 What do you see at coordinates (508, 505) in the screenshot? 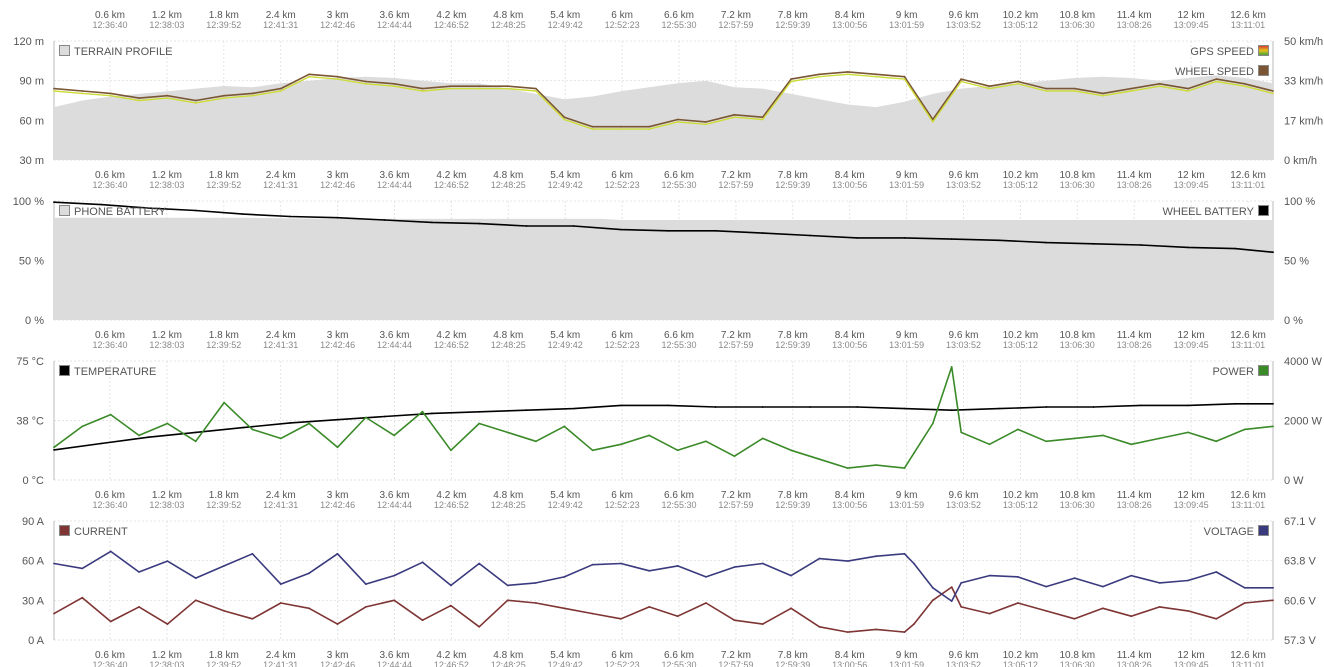
I see `time-tick-label: 12:48:25` at bounding box center [508, 505].